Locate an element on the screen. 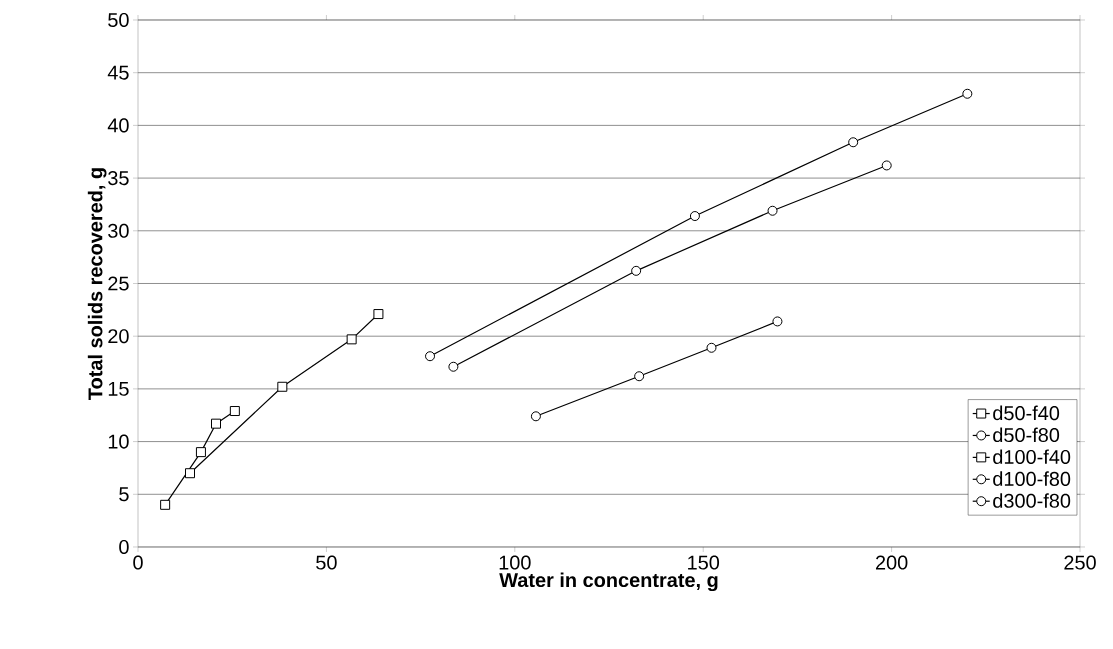  y-tick-label: 20 is located at coordinates (118, 336).